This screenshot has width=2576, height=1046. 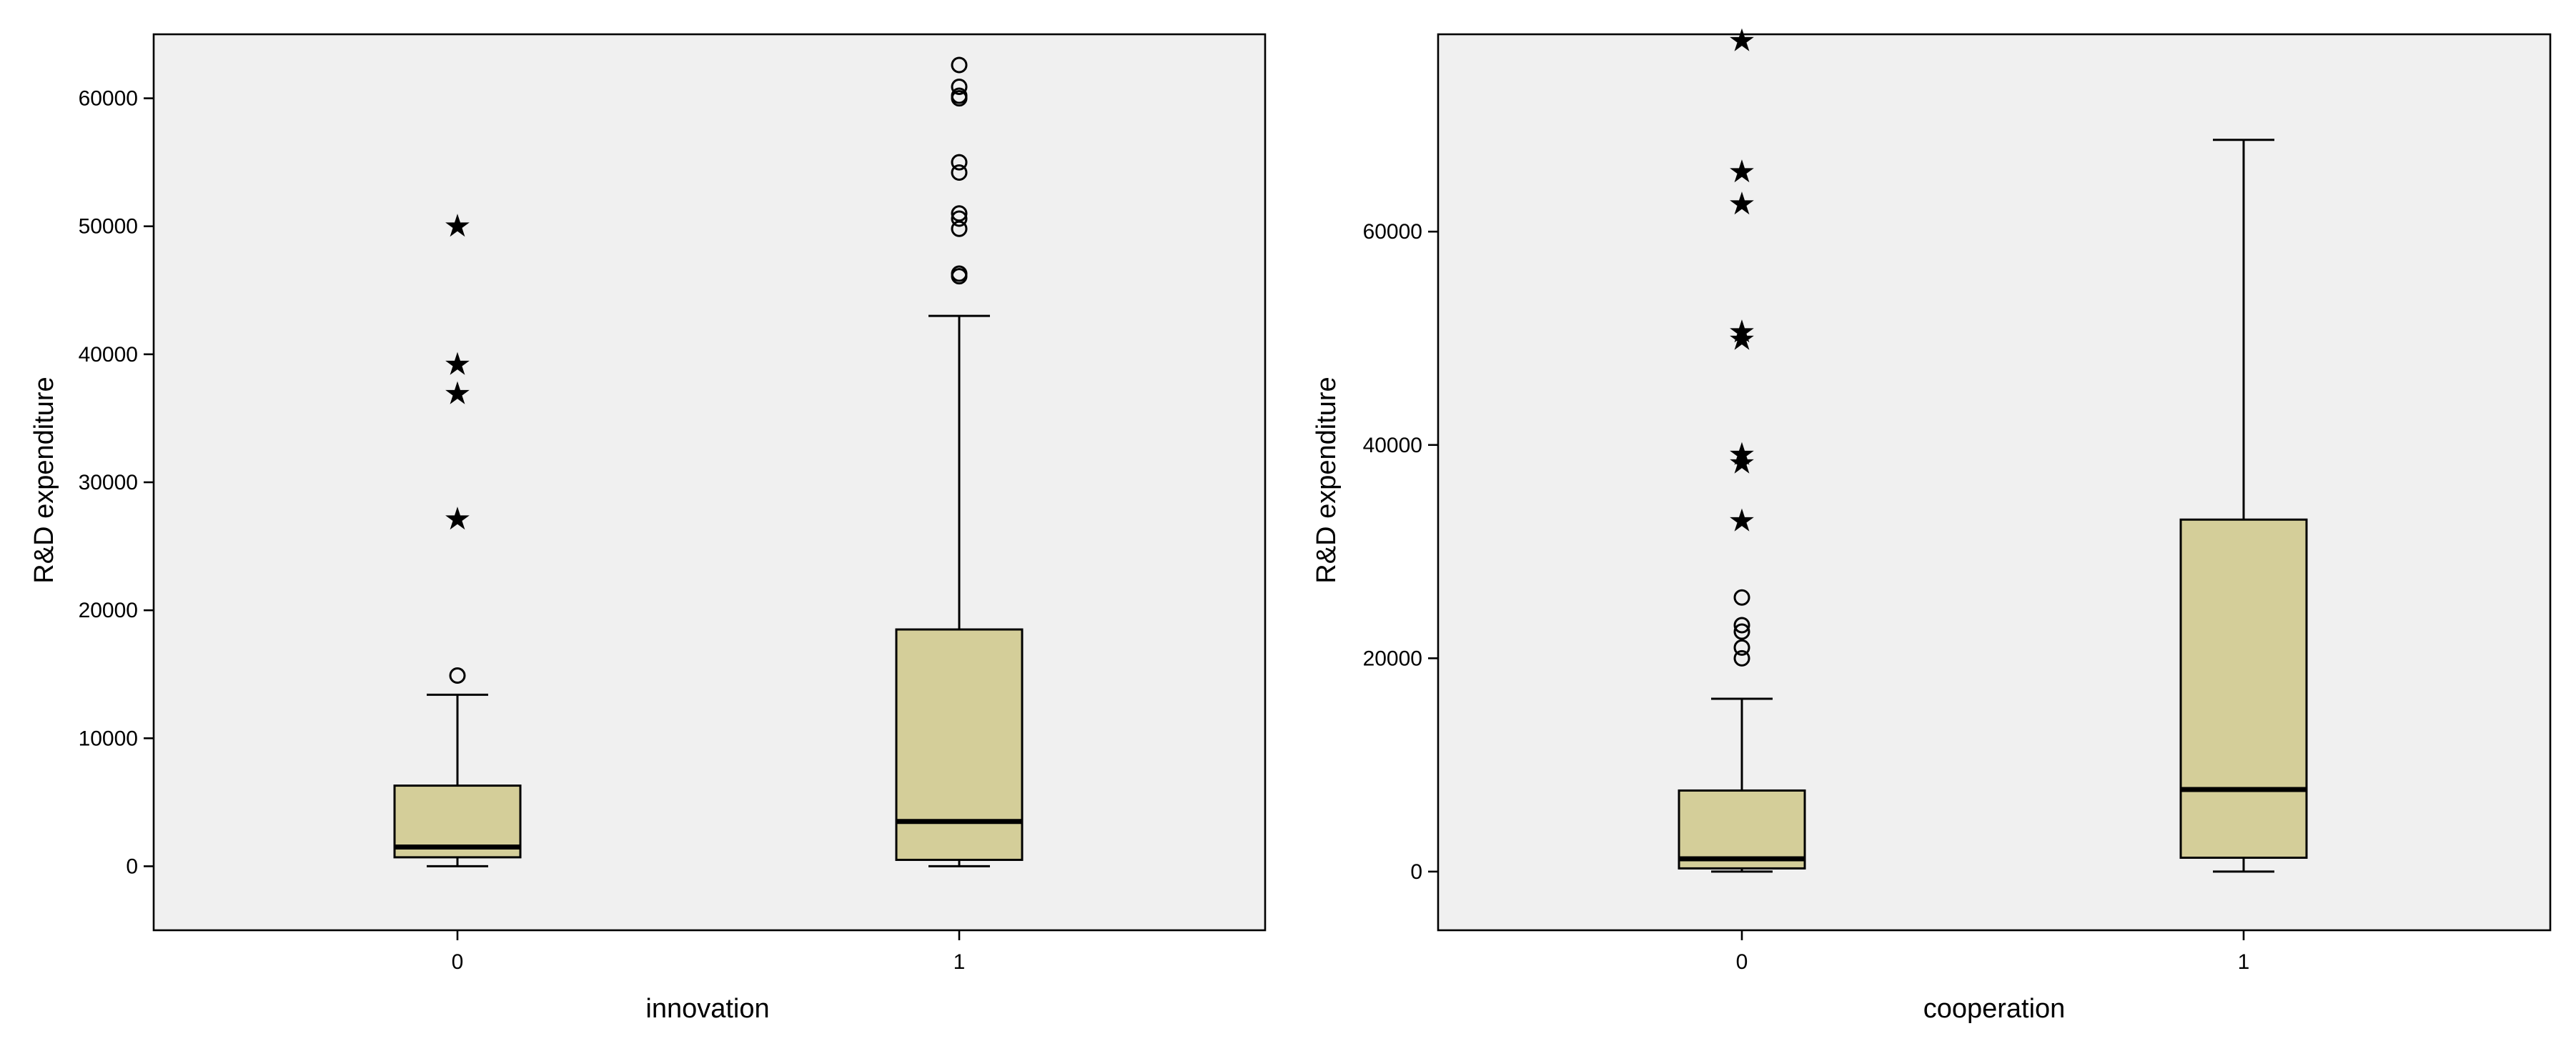 What do you see at coordinates (109, 738) in the screenshot?
I see `left-y-tick-label: 10000` at bounding box center [109, 738].